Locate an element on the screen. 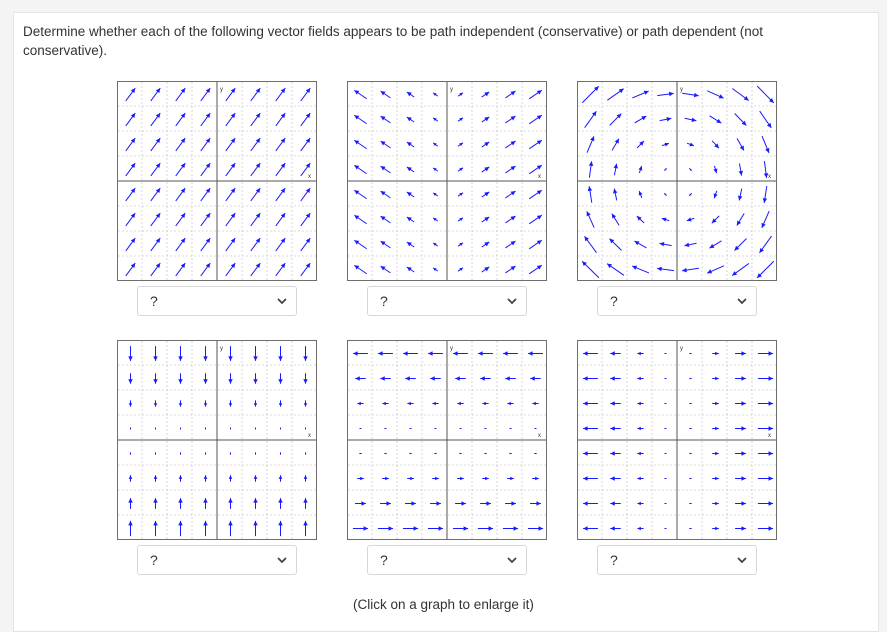  answer-select-2: ? is located at coordinates (447, 301).